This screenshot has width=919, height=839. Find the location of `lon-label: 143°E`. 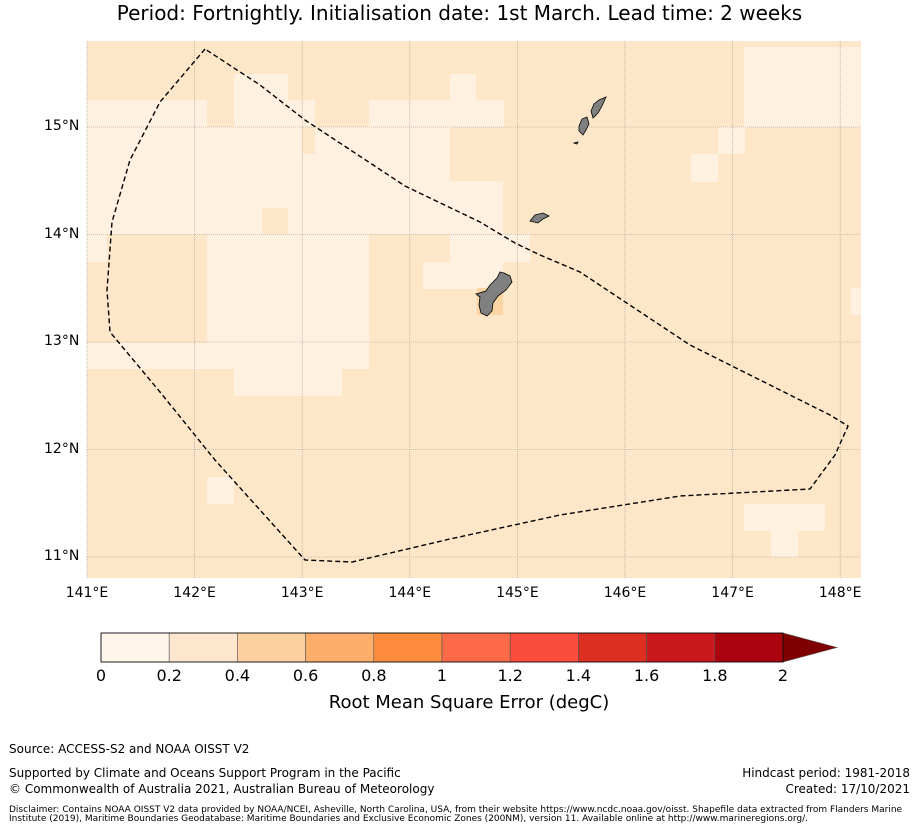

lon-label: 143°E is located at coordinates (302, 593).